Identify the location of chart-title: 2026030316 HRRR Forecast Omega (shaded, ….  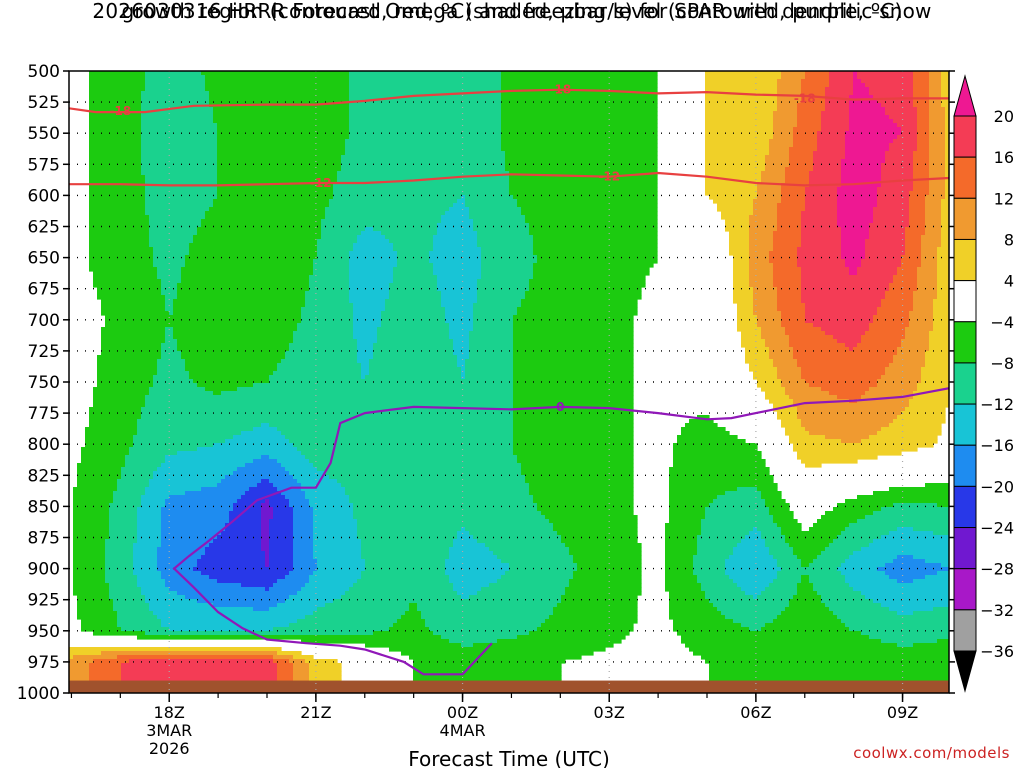
(512, 11).